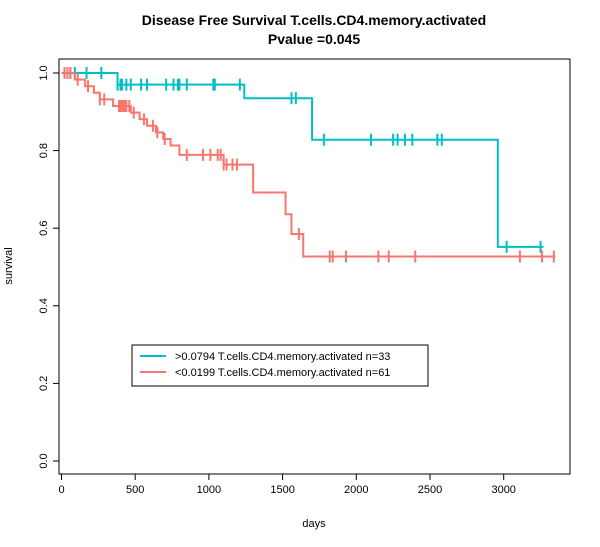 The height and width of the screenshot is (547, 600). What do you see at coordinates (135, 490) in the screenshot?
I see `x-tick-label: 500` at bounding box center [135, 490].